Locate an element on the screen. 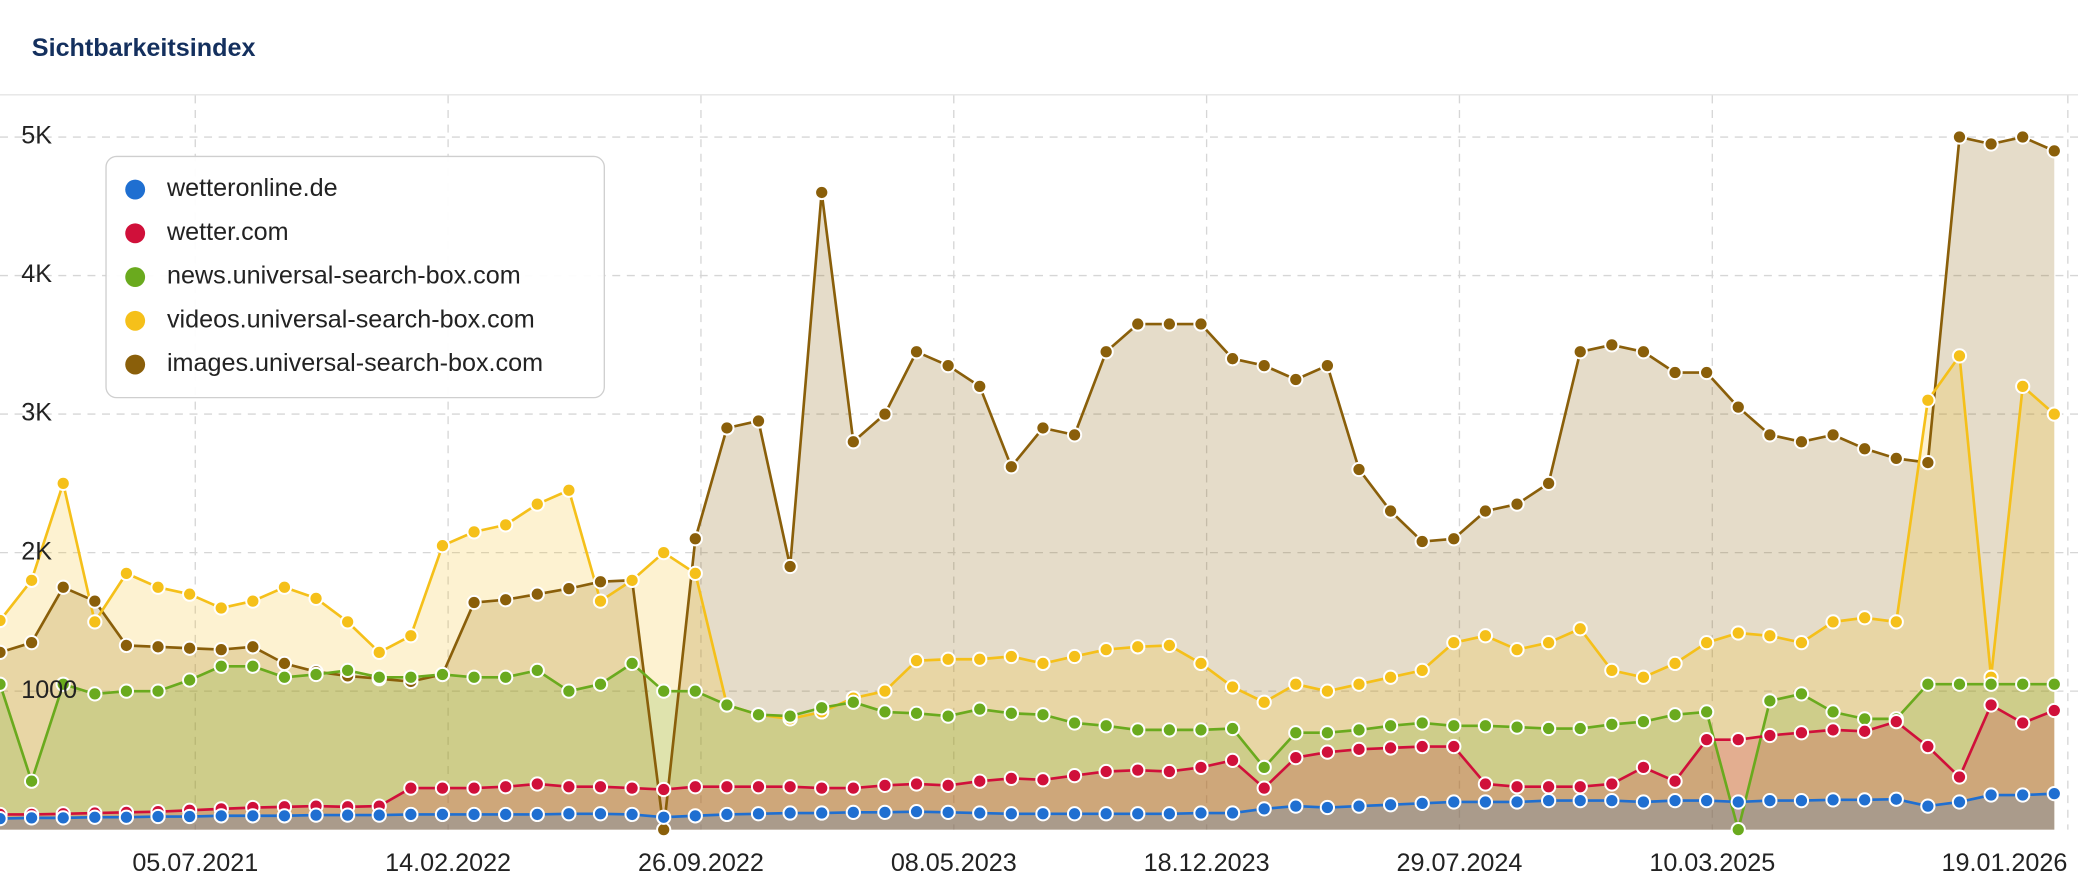 The height and width of the screenshot is (896, 2078). series-area is located at coordinates (1027, 811).